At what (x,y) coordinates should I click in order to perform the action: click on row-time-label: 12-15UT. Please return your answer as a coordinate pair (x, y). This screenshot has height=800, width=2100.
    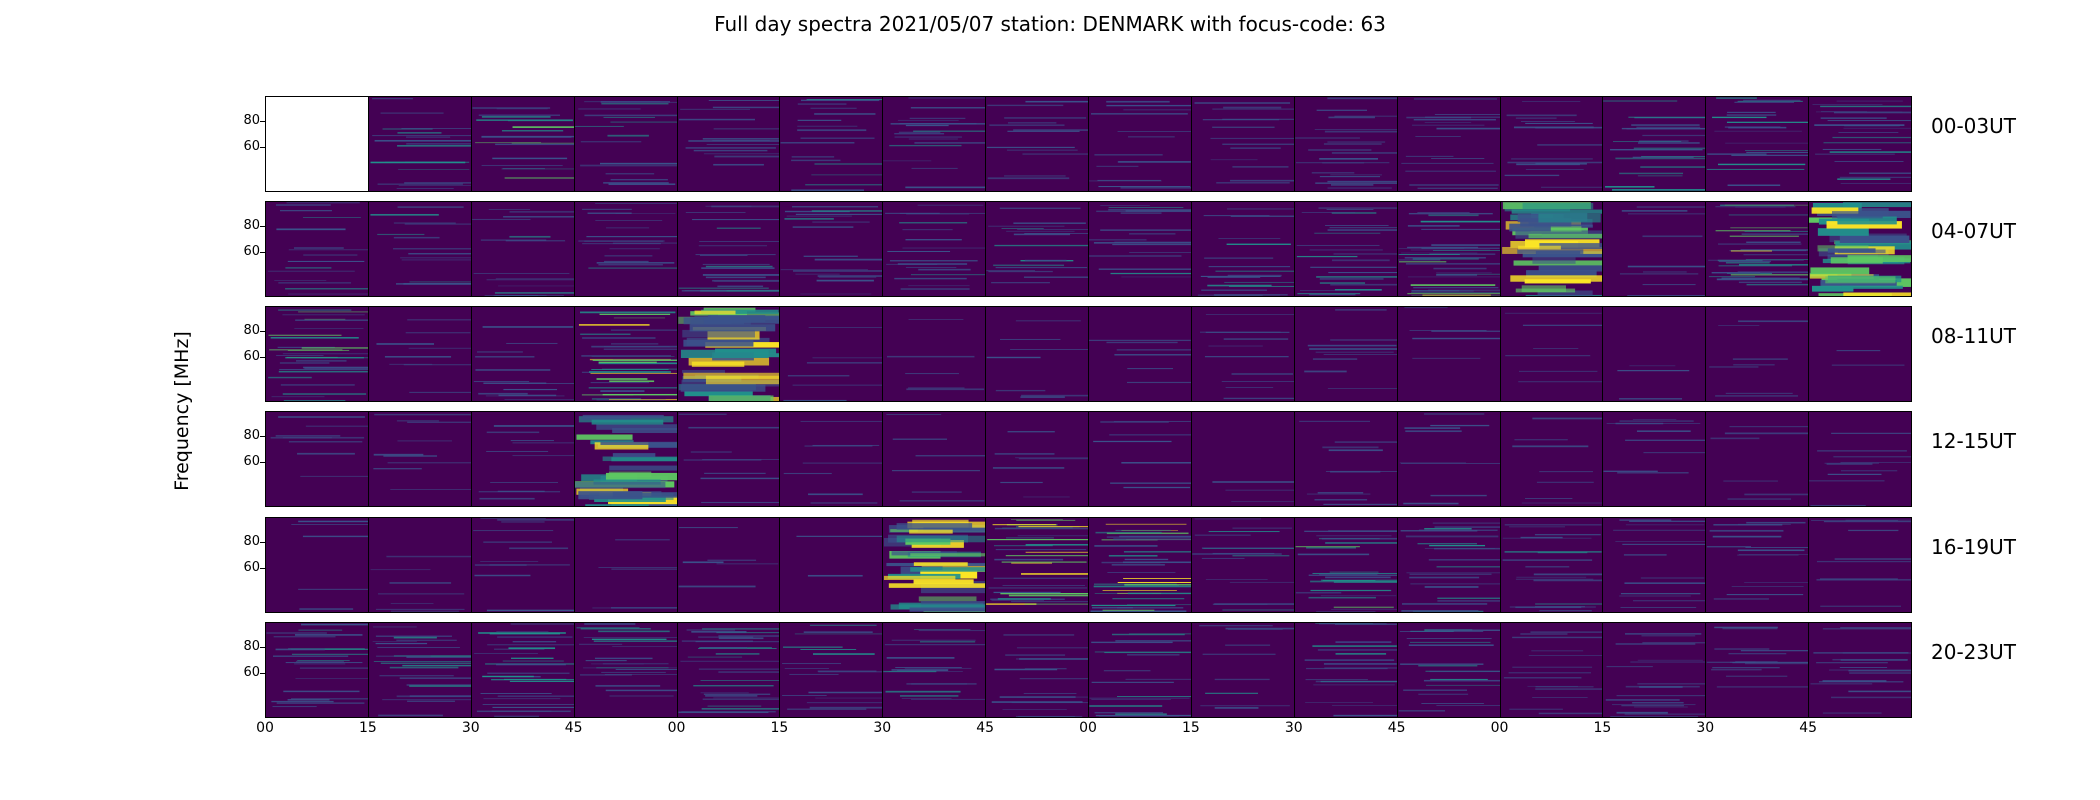
    Looking at the image, I should click on (1973, 441).